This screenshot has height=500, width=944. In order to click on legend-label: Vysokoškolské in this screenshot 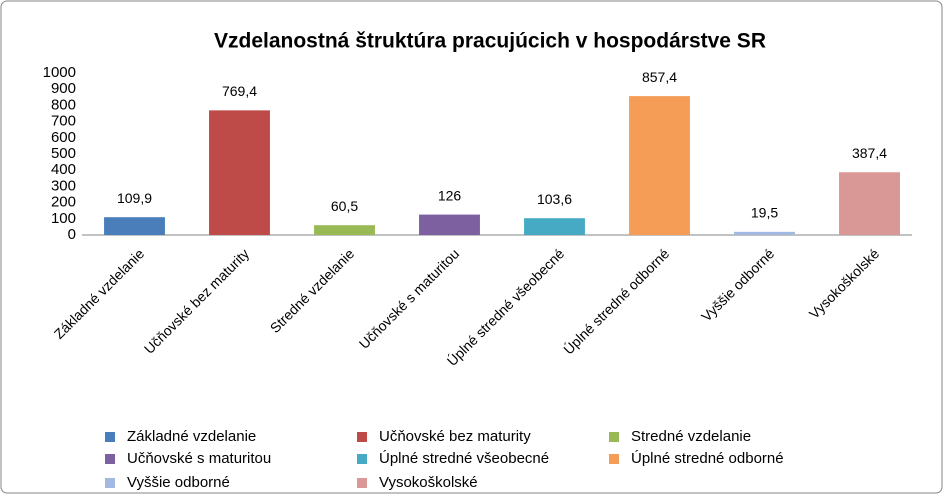, I will do `click(428, 482)`.